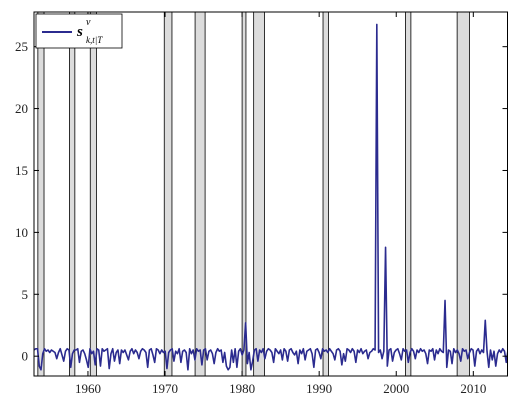  I want to click on x-tick-label-2000: 2000, so click(396, 388).